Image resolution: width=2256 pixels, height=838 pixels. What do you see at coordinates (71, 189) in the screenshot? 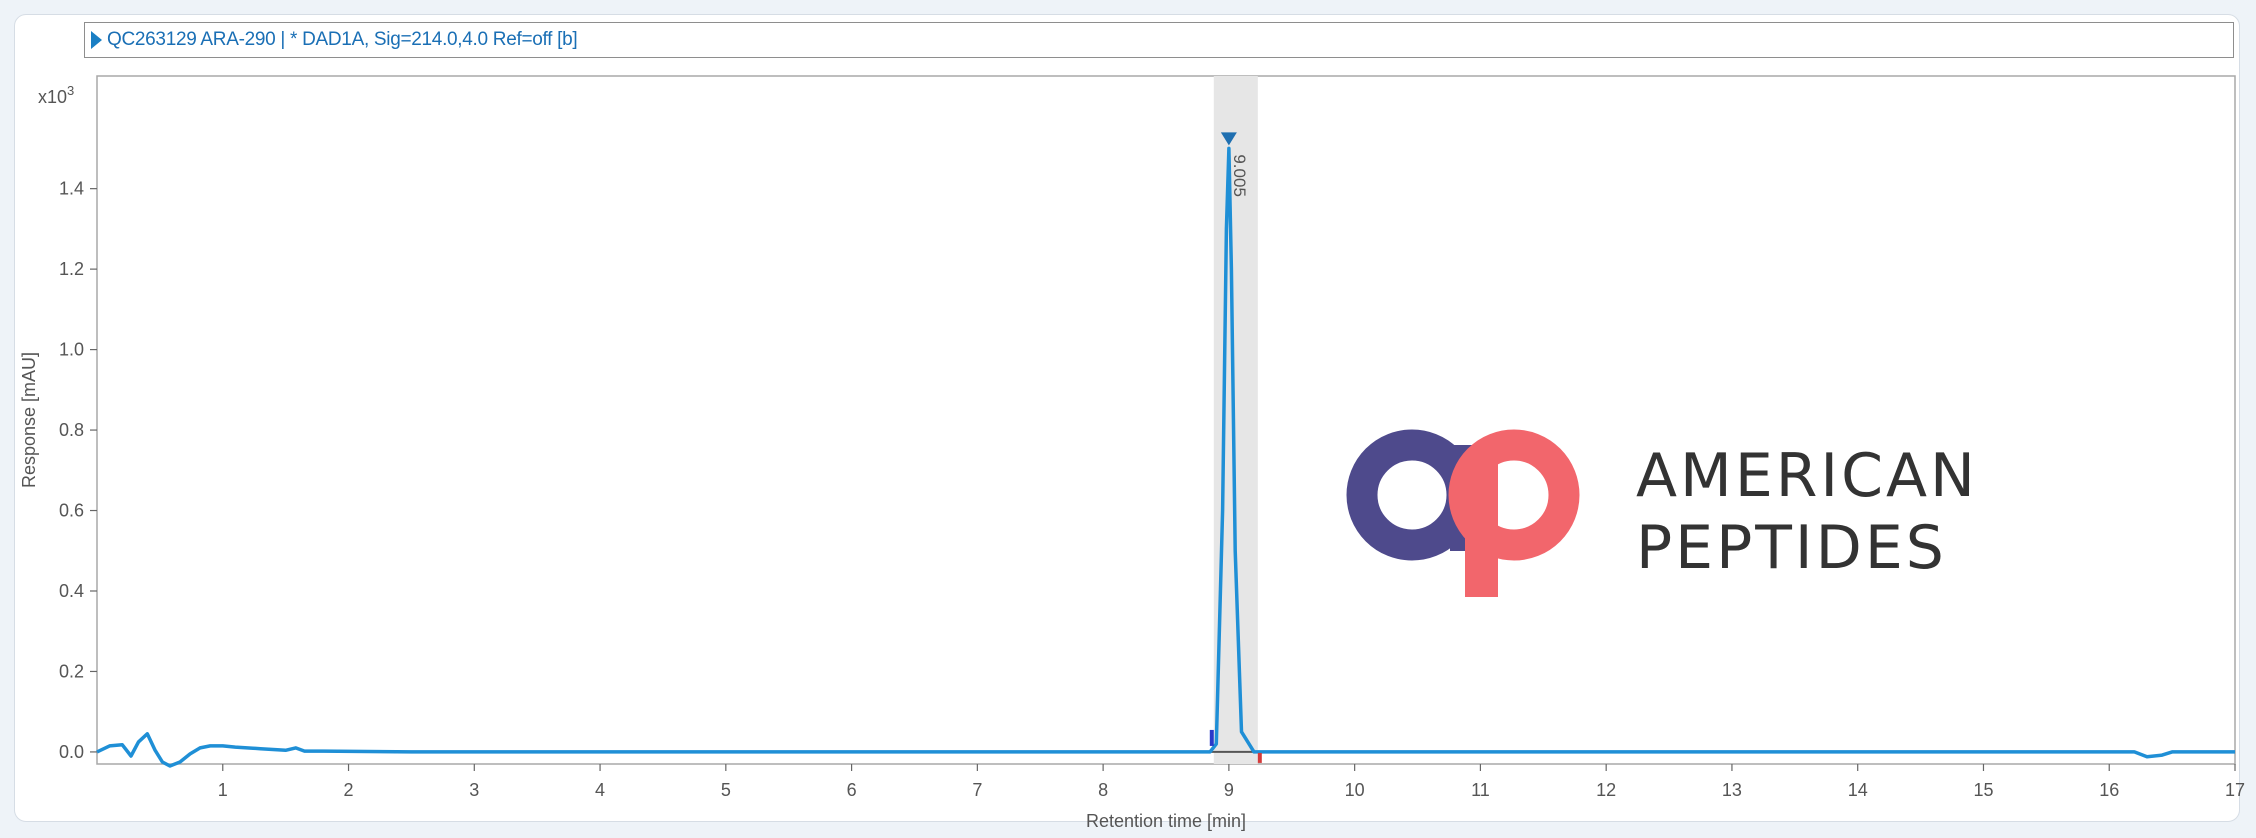
I see `y-tick-label: 1.4` at bounding box center [71, 189].